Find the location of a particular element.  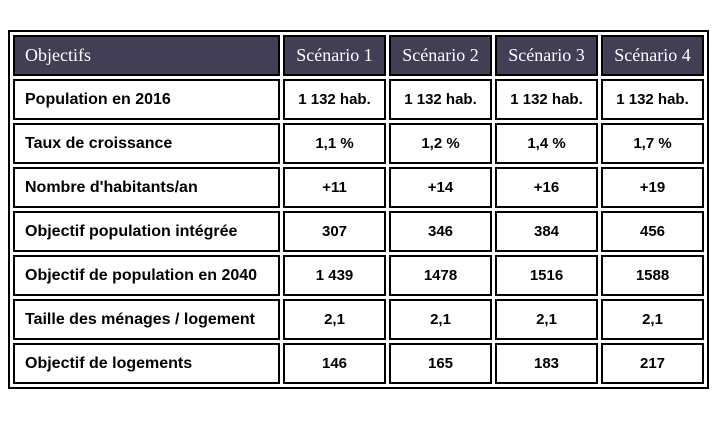

value-cell: 1,1 % is located at coordinates (334, 143).